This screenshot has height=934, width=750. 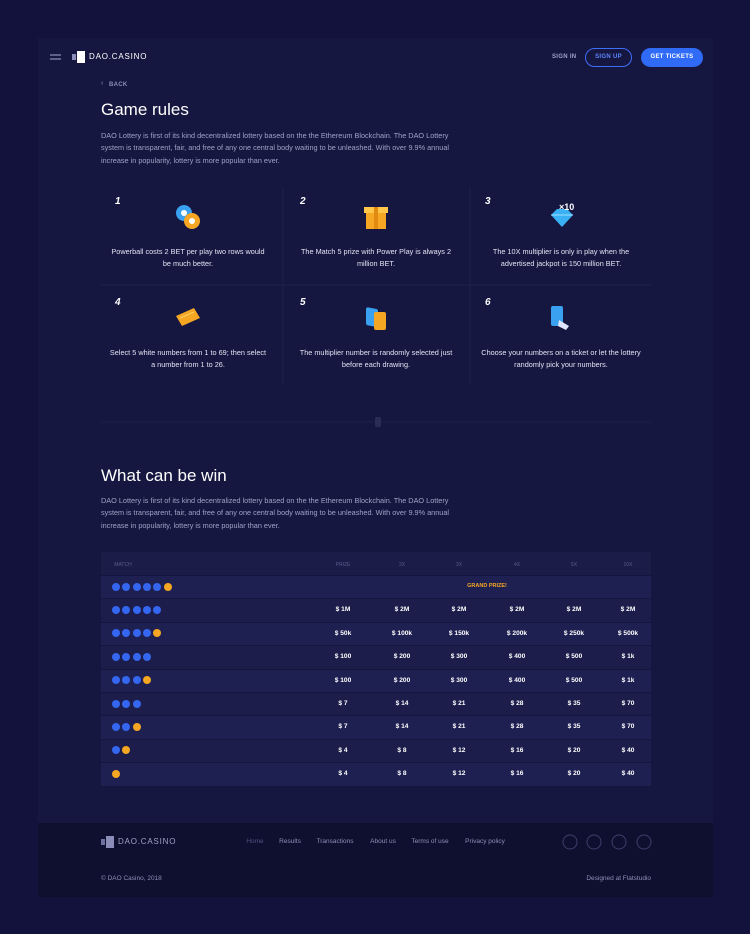 What do you see at coordinates (164, 475) in the screenshot?
I see `section-title: What can be win` at bounding box center [164, 475].